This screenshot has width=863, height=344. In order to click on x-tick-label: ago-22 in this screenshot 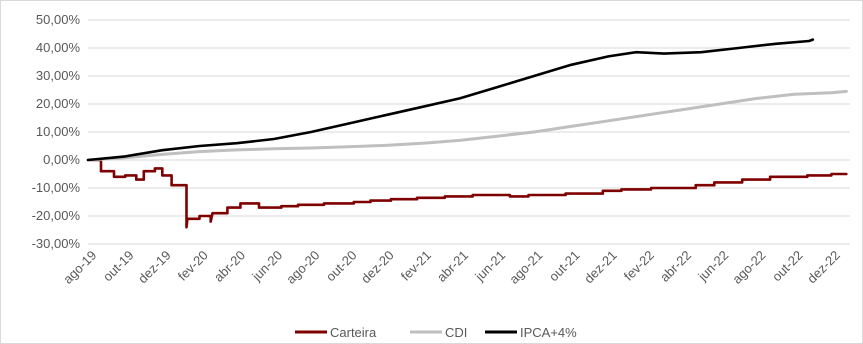, I will do `click(748, 267)`.